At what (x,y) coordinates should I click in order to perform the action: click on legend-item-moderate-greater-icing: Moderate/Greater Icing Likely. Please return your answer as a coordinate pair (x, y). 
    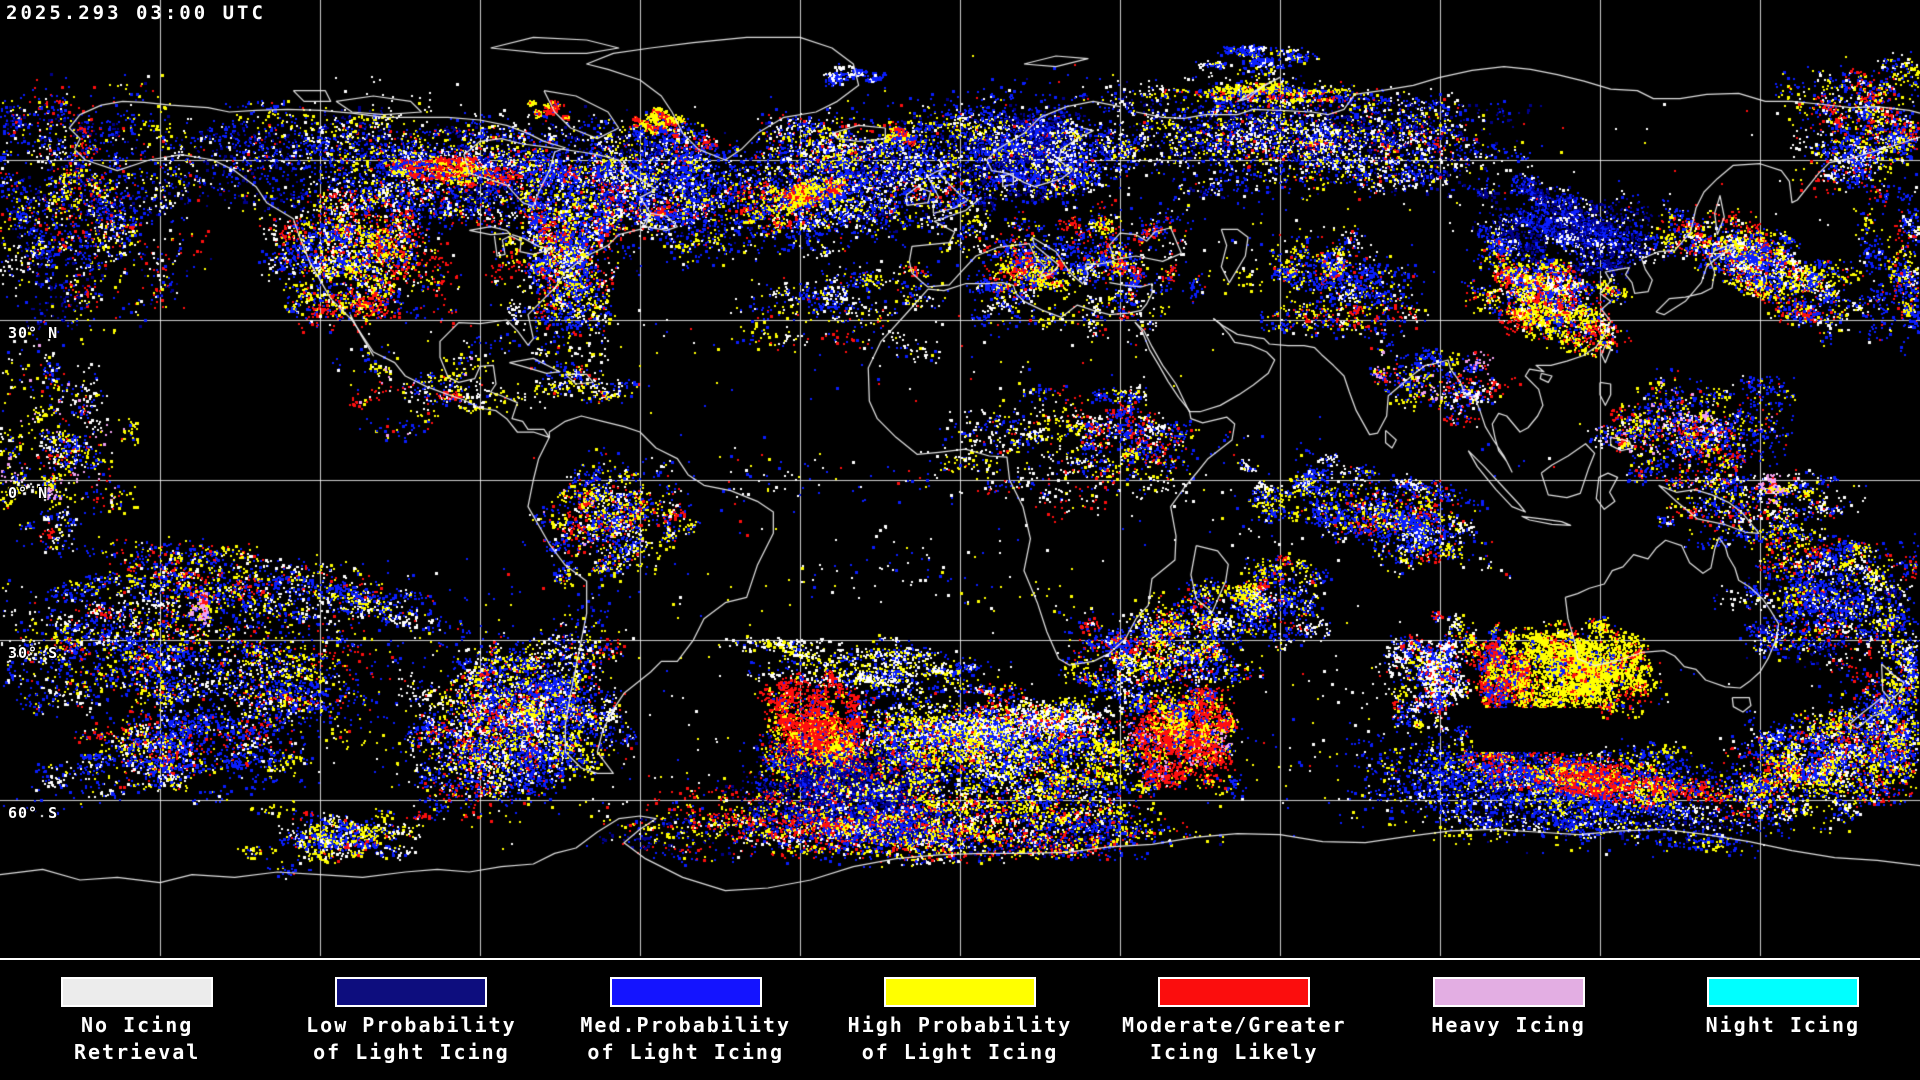
    Looking at the image, I should click on (1234, 1020).